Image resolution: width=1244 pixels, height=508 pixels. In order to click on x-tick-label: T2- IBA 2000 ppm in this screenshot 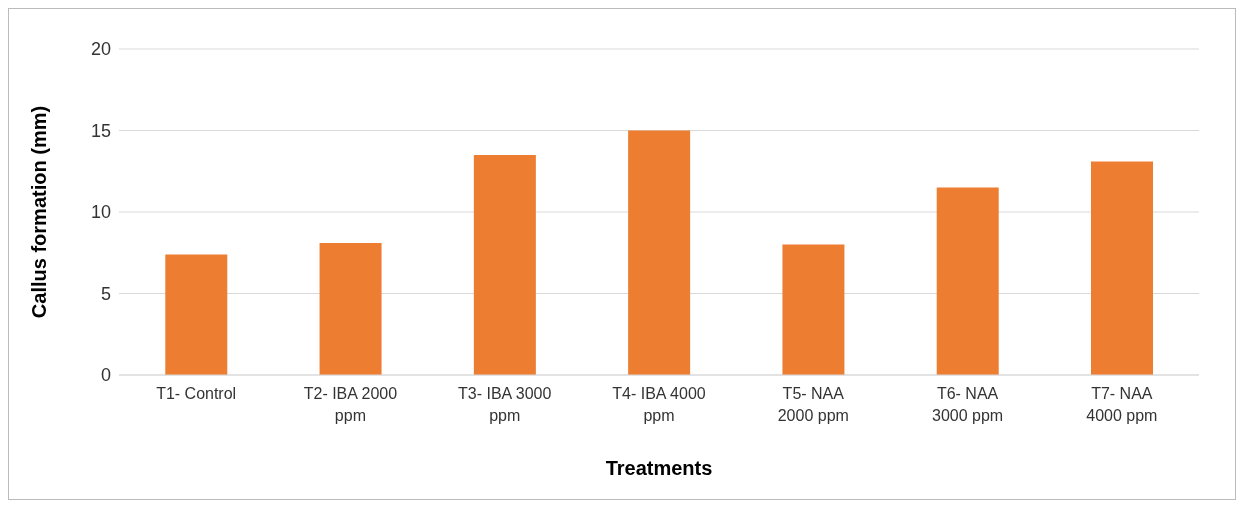, I will do `click(350, 404)`.